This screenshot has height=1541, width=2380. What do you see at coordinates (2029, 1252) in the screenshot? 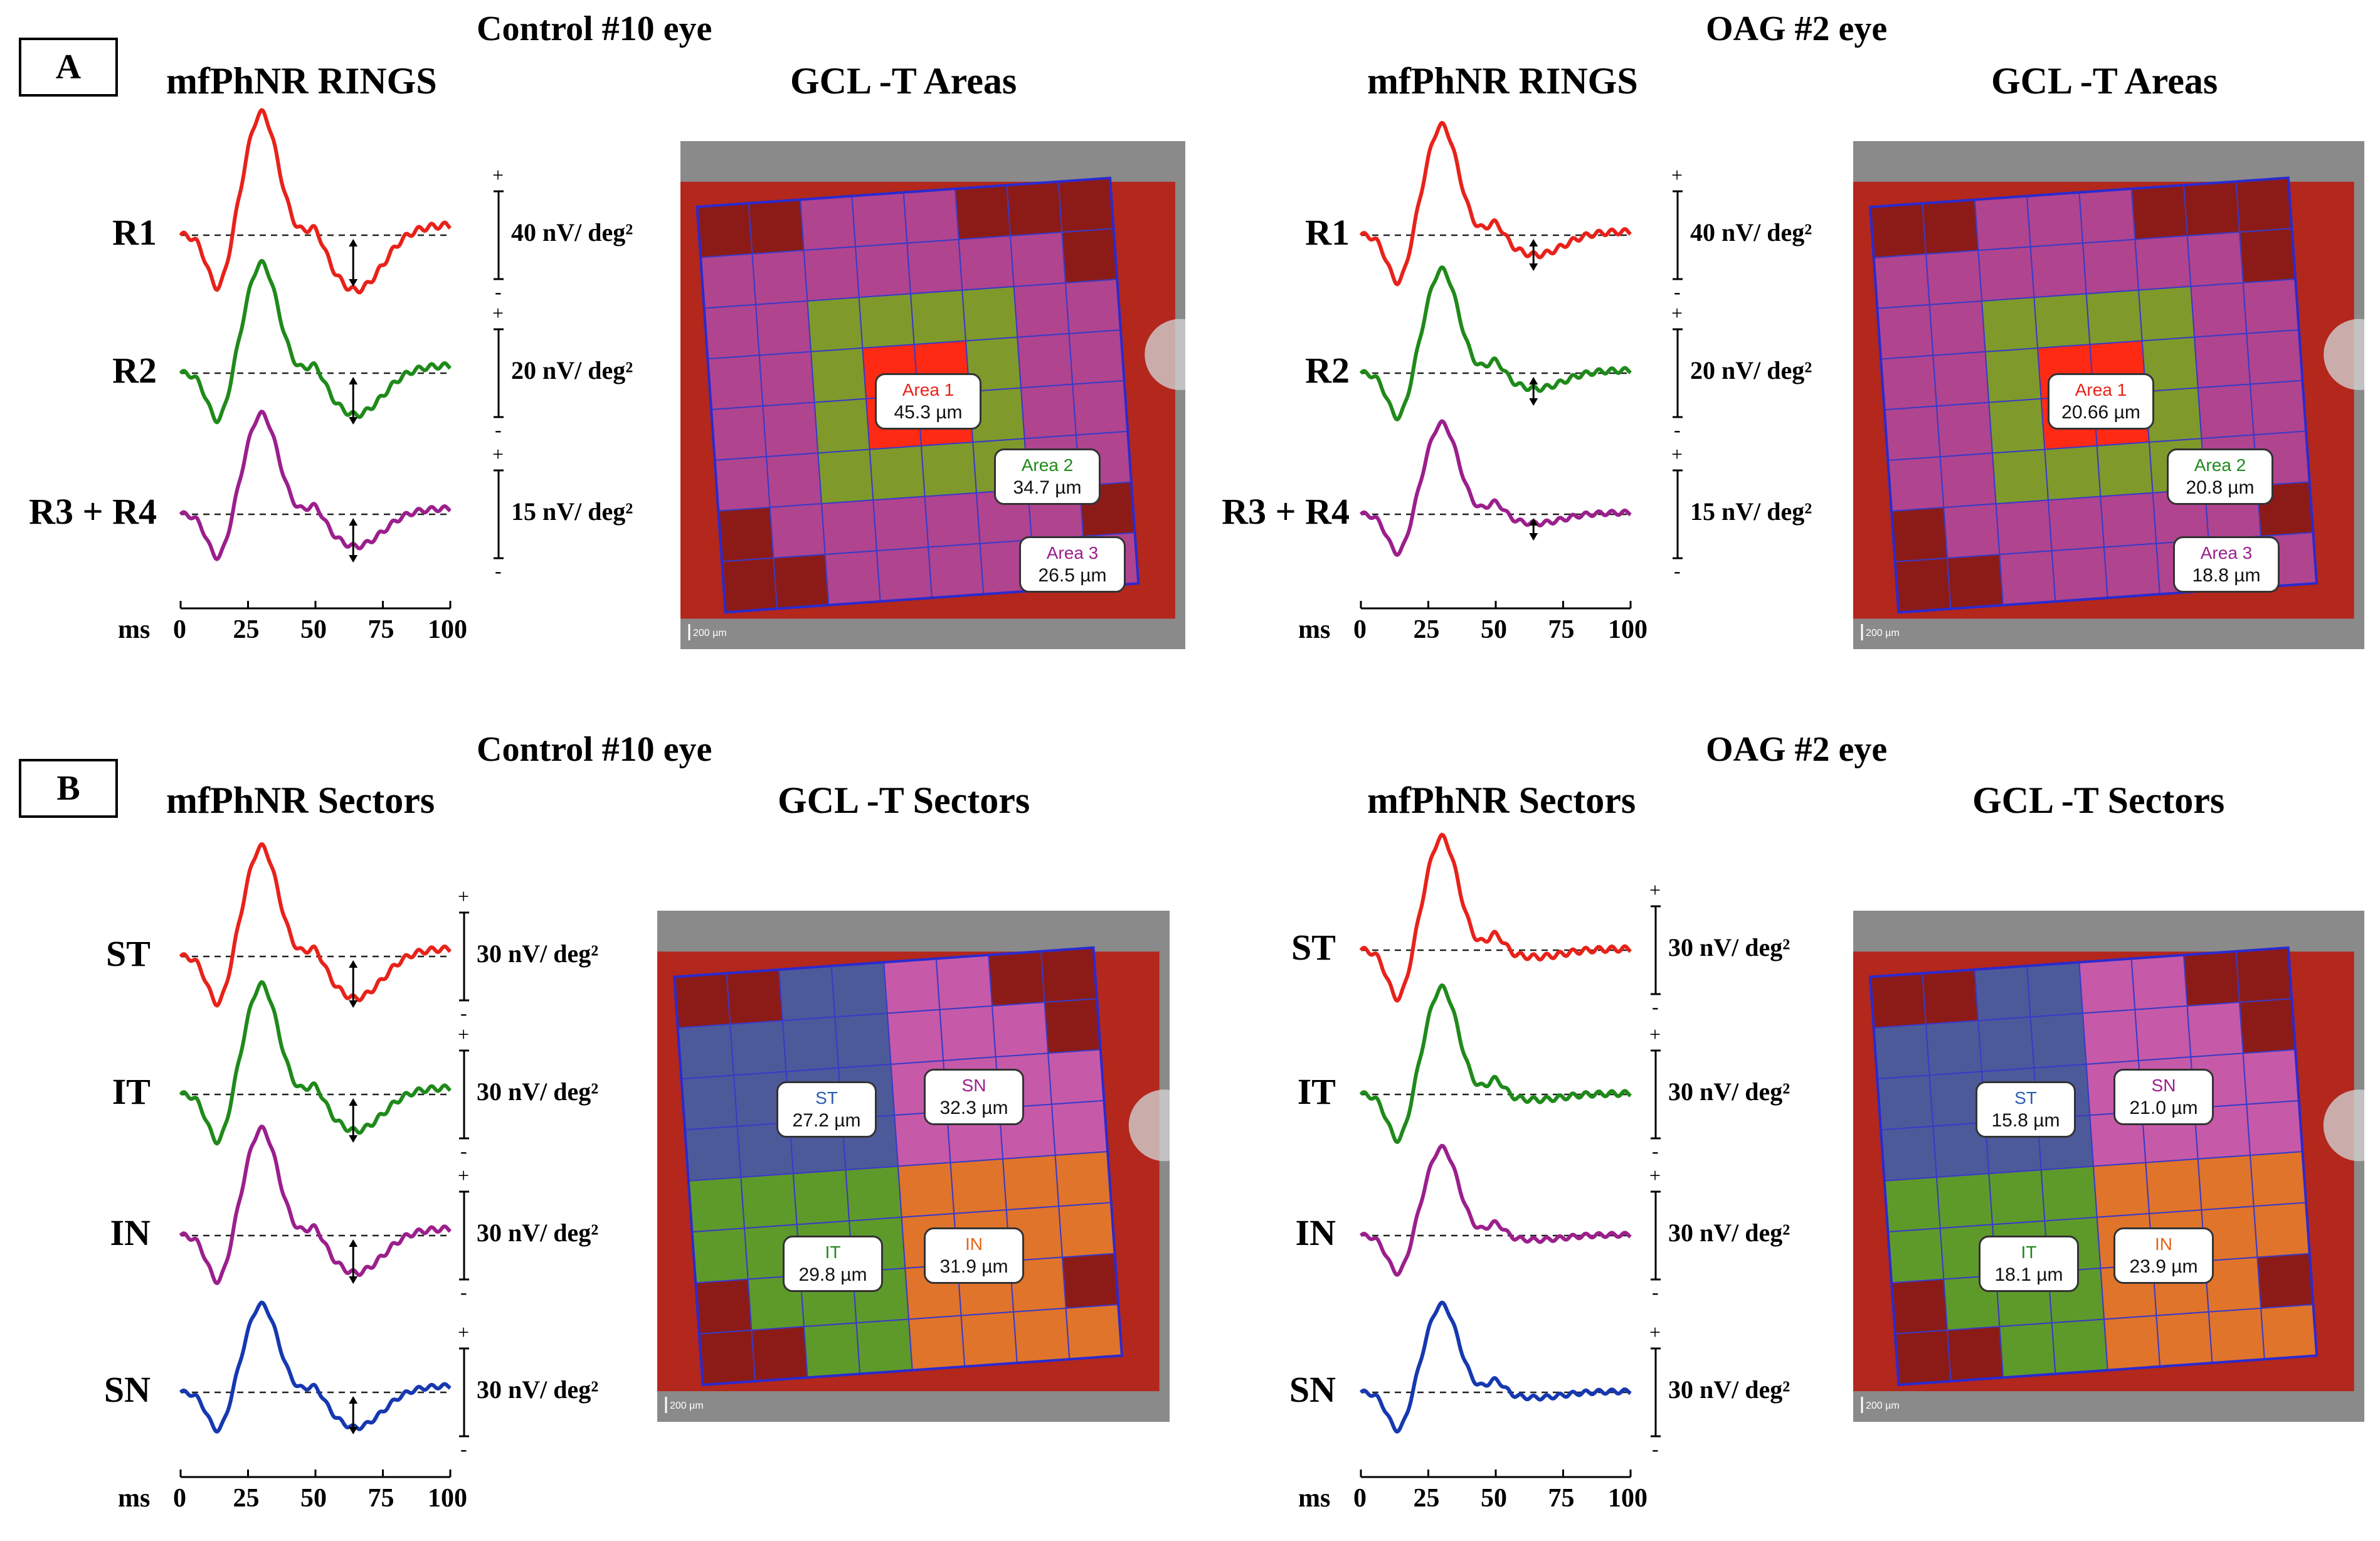
I see `b-oag-value-box-name: IT` at bounding box center [2029, 1252].